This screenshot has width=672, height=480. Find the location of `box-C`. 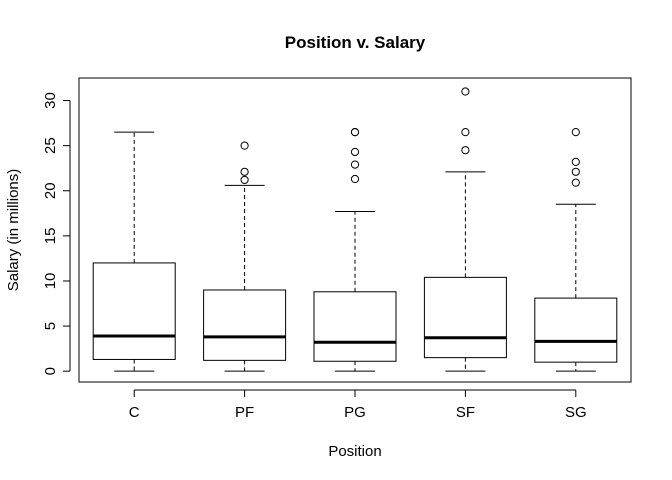

box-C is located at coordinates (134, 251).